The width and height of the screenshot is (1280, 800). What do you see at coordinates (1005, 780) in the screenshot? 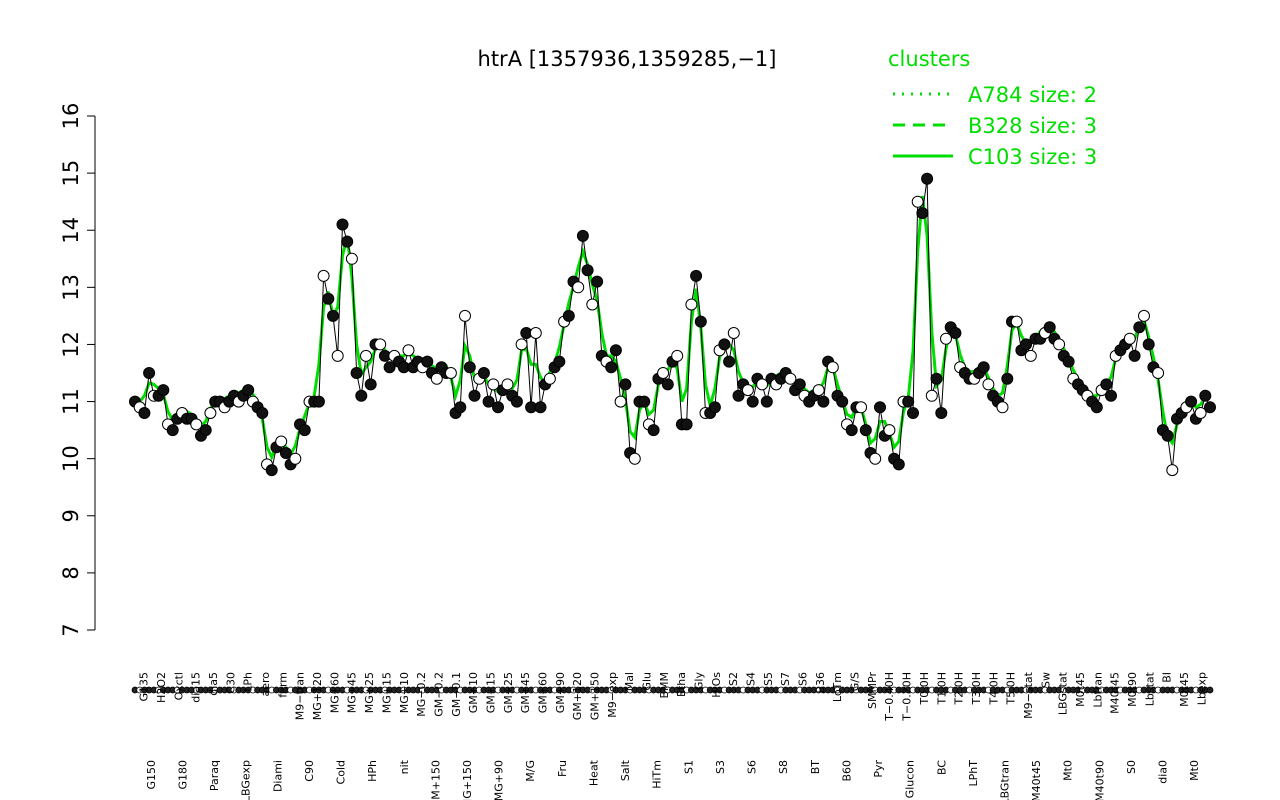
I see `x-tick-label: LBGtran` at bounding box center [1005, 780].